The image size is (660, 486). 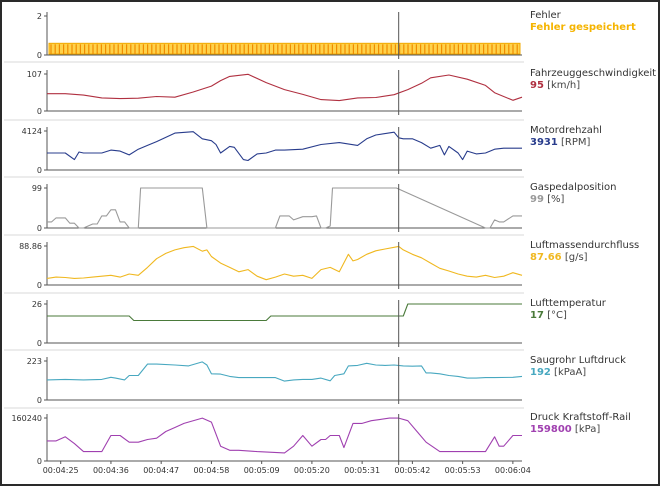 What do you see at coordinates (537, 315) in the screenshot?
I see `legend-value: 17` at bounding box center [537, 315].